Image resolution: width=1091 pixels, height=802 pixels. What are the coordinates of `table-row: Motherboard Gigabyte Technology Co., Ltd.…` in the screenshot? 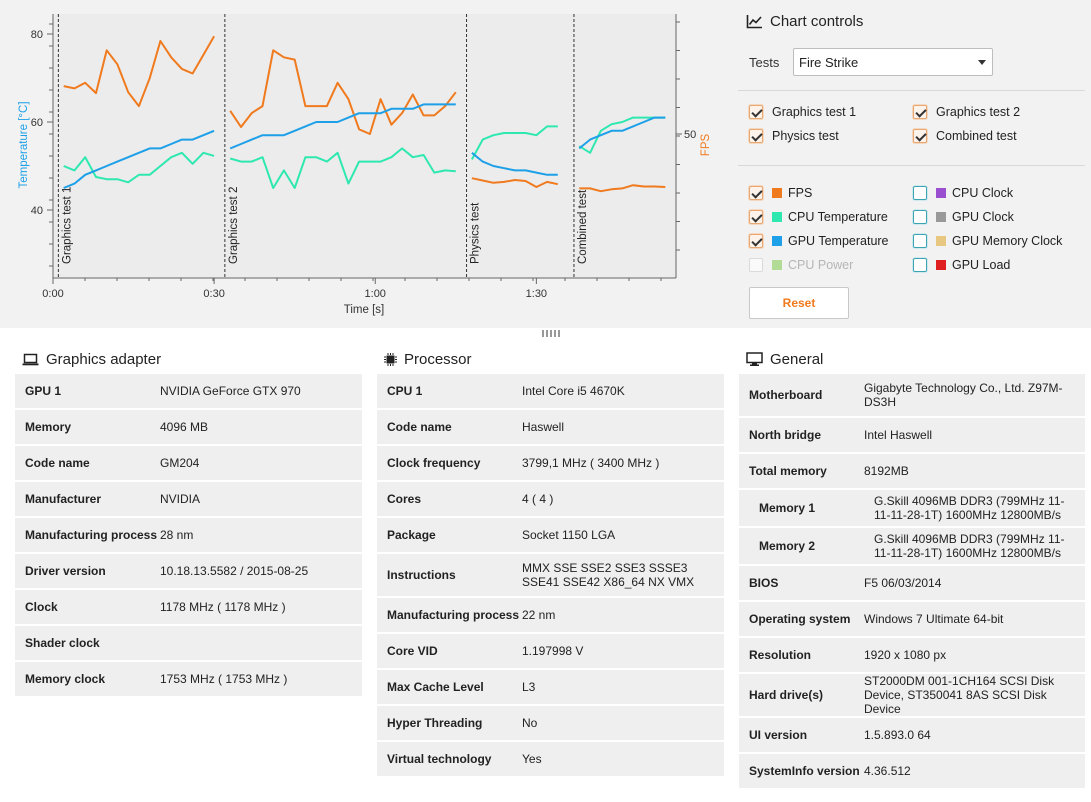 It's located at (912, 395).